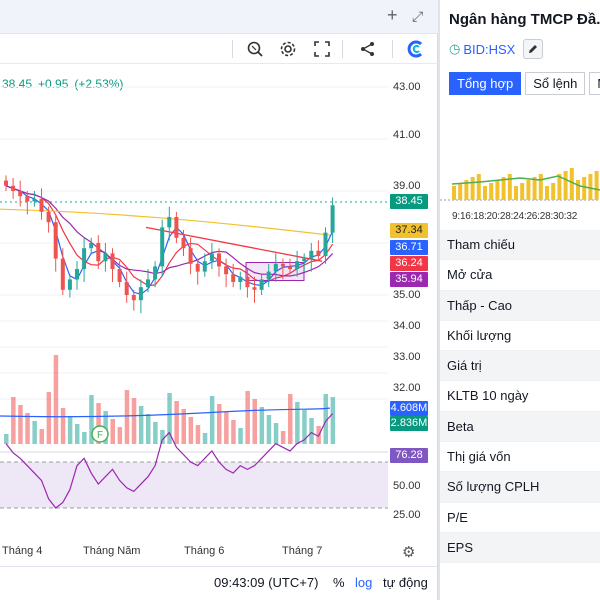 The height and width of the screenshot is (600, 600). I want to click on time-axis-label: Tháng Năm, so click(112, 551).